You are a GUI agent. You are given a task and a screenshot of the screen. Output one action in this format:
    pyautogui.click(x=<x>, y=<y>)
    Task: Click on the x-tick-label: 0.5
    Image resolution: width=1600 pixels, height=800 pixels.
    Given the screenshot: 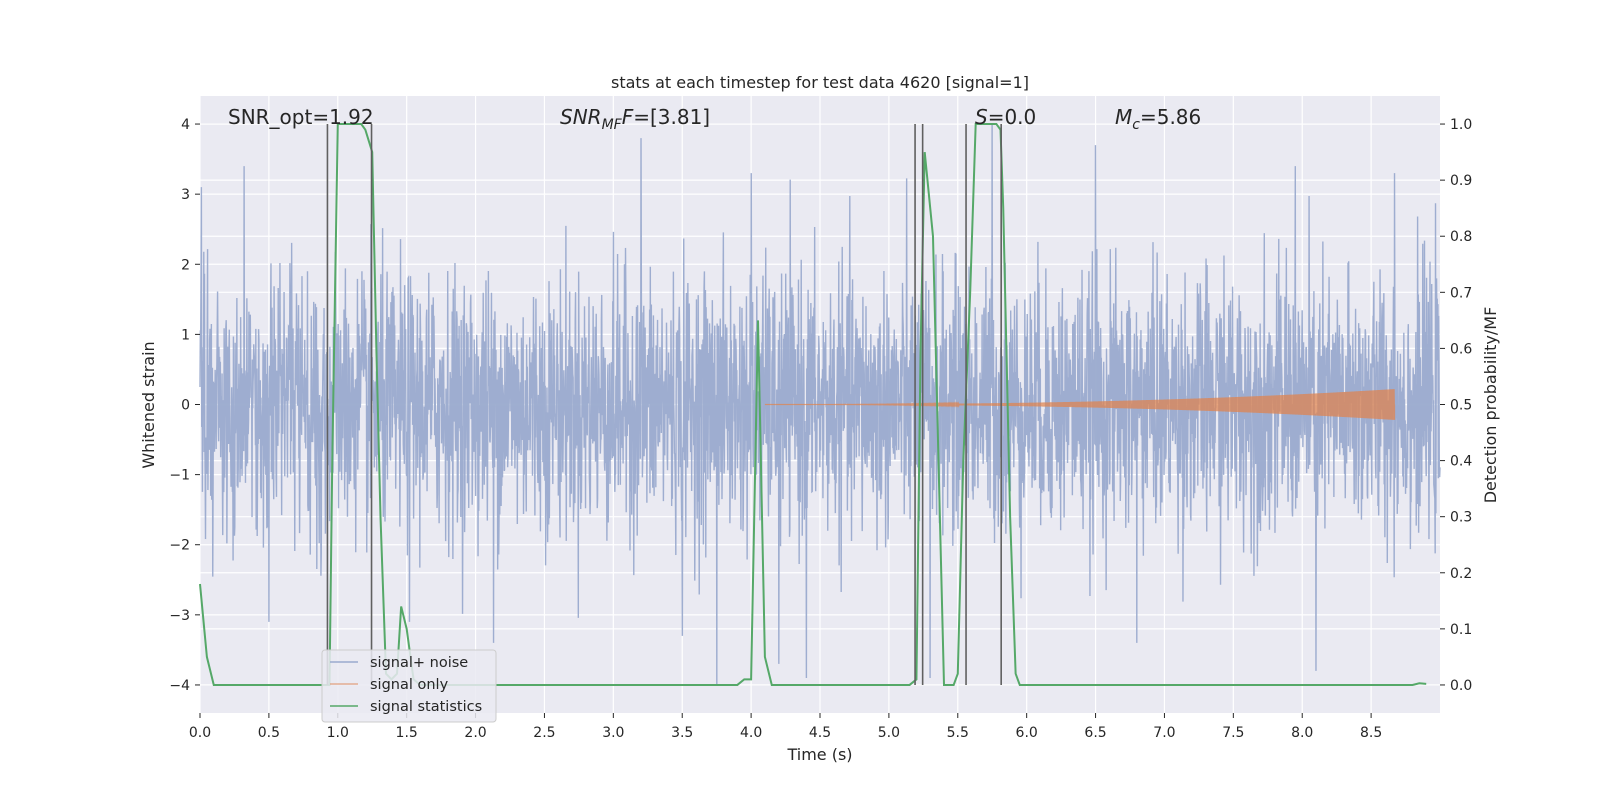 What is the action you would take?
    pyautogui.click(x=269, y=733)
    